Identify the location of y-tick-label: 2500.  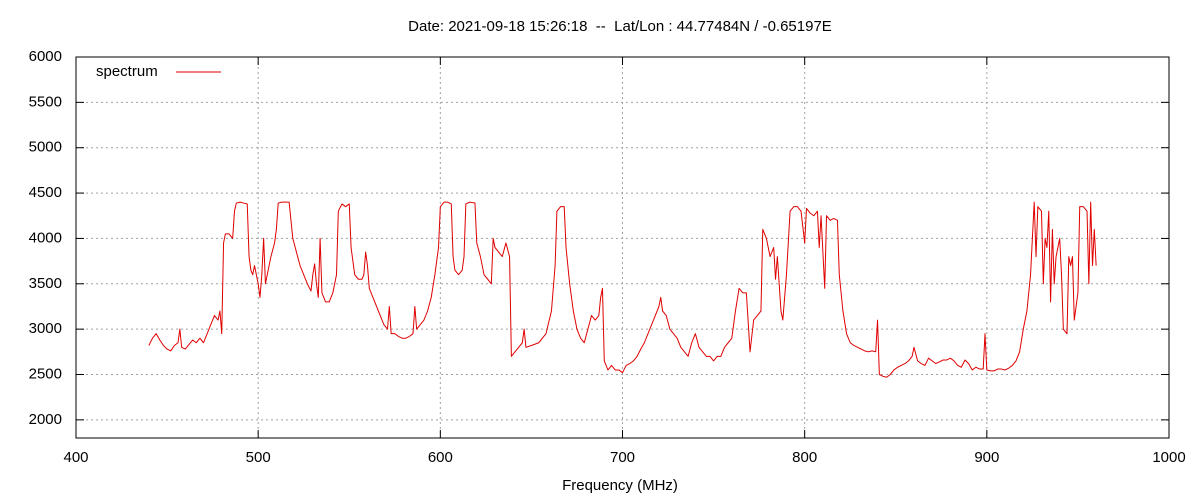
(45, 373).